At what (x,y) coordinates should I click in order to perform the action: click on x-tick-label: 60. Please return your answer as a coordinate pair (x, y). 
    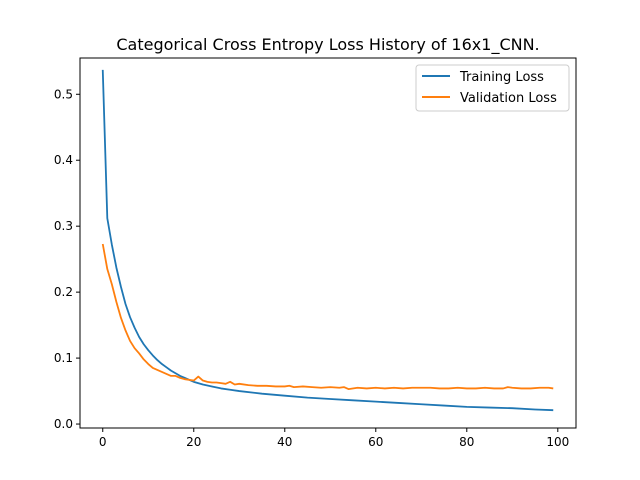
    Looking at the image, I should click on (375, 442).